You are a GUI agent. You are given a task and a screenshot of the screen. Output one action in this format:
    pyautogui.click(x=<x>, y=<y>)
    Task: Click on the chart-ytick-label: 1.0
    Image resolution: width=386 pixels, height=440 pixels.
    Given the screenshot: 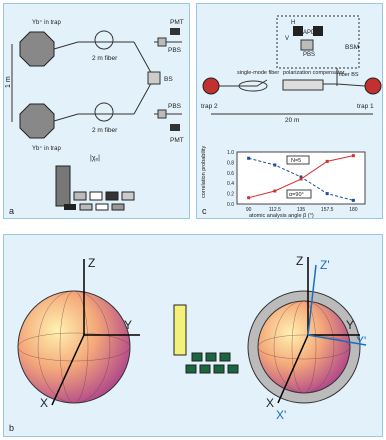 What is the action you would take?
    pyautogui.click(x=230, y=153)
    